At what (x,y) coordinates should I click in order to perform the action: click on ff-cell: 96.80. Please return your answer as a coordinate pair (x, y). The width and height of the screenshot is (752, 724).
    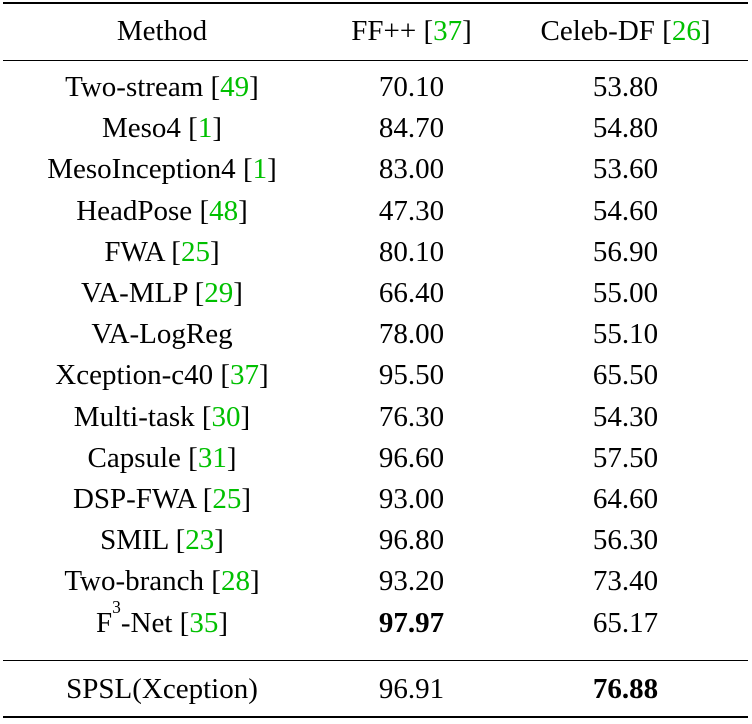
    Looking at the image, I should click on (411, 540).